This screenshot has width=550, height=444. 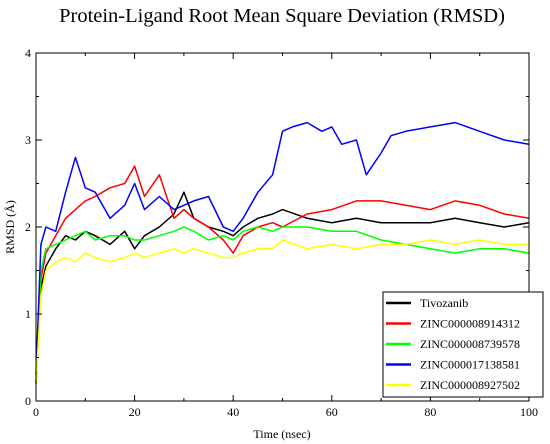 I want to click on y-axis-title: RMSD (Å), so click(x=10, y=227).